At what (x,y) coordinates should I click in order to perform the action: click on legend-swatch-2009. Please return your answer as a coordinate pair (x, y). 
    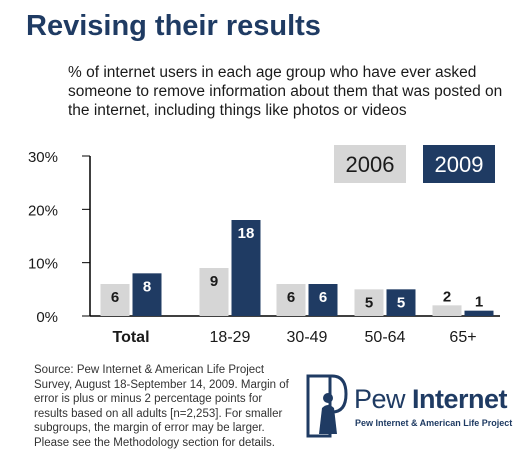
    Looking at the image, I should click on (459, 164).